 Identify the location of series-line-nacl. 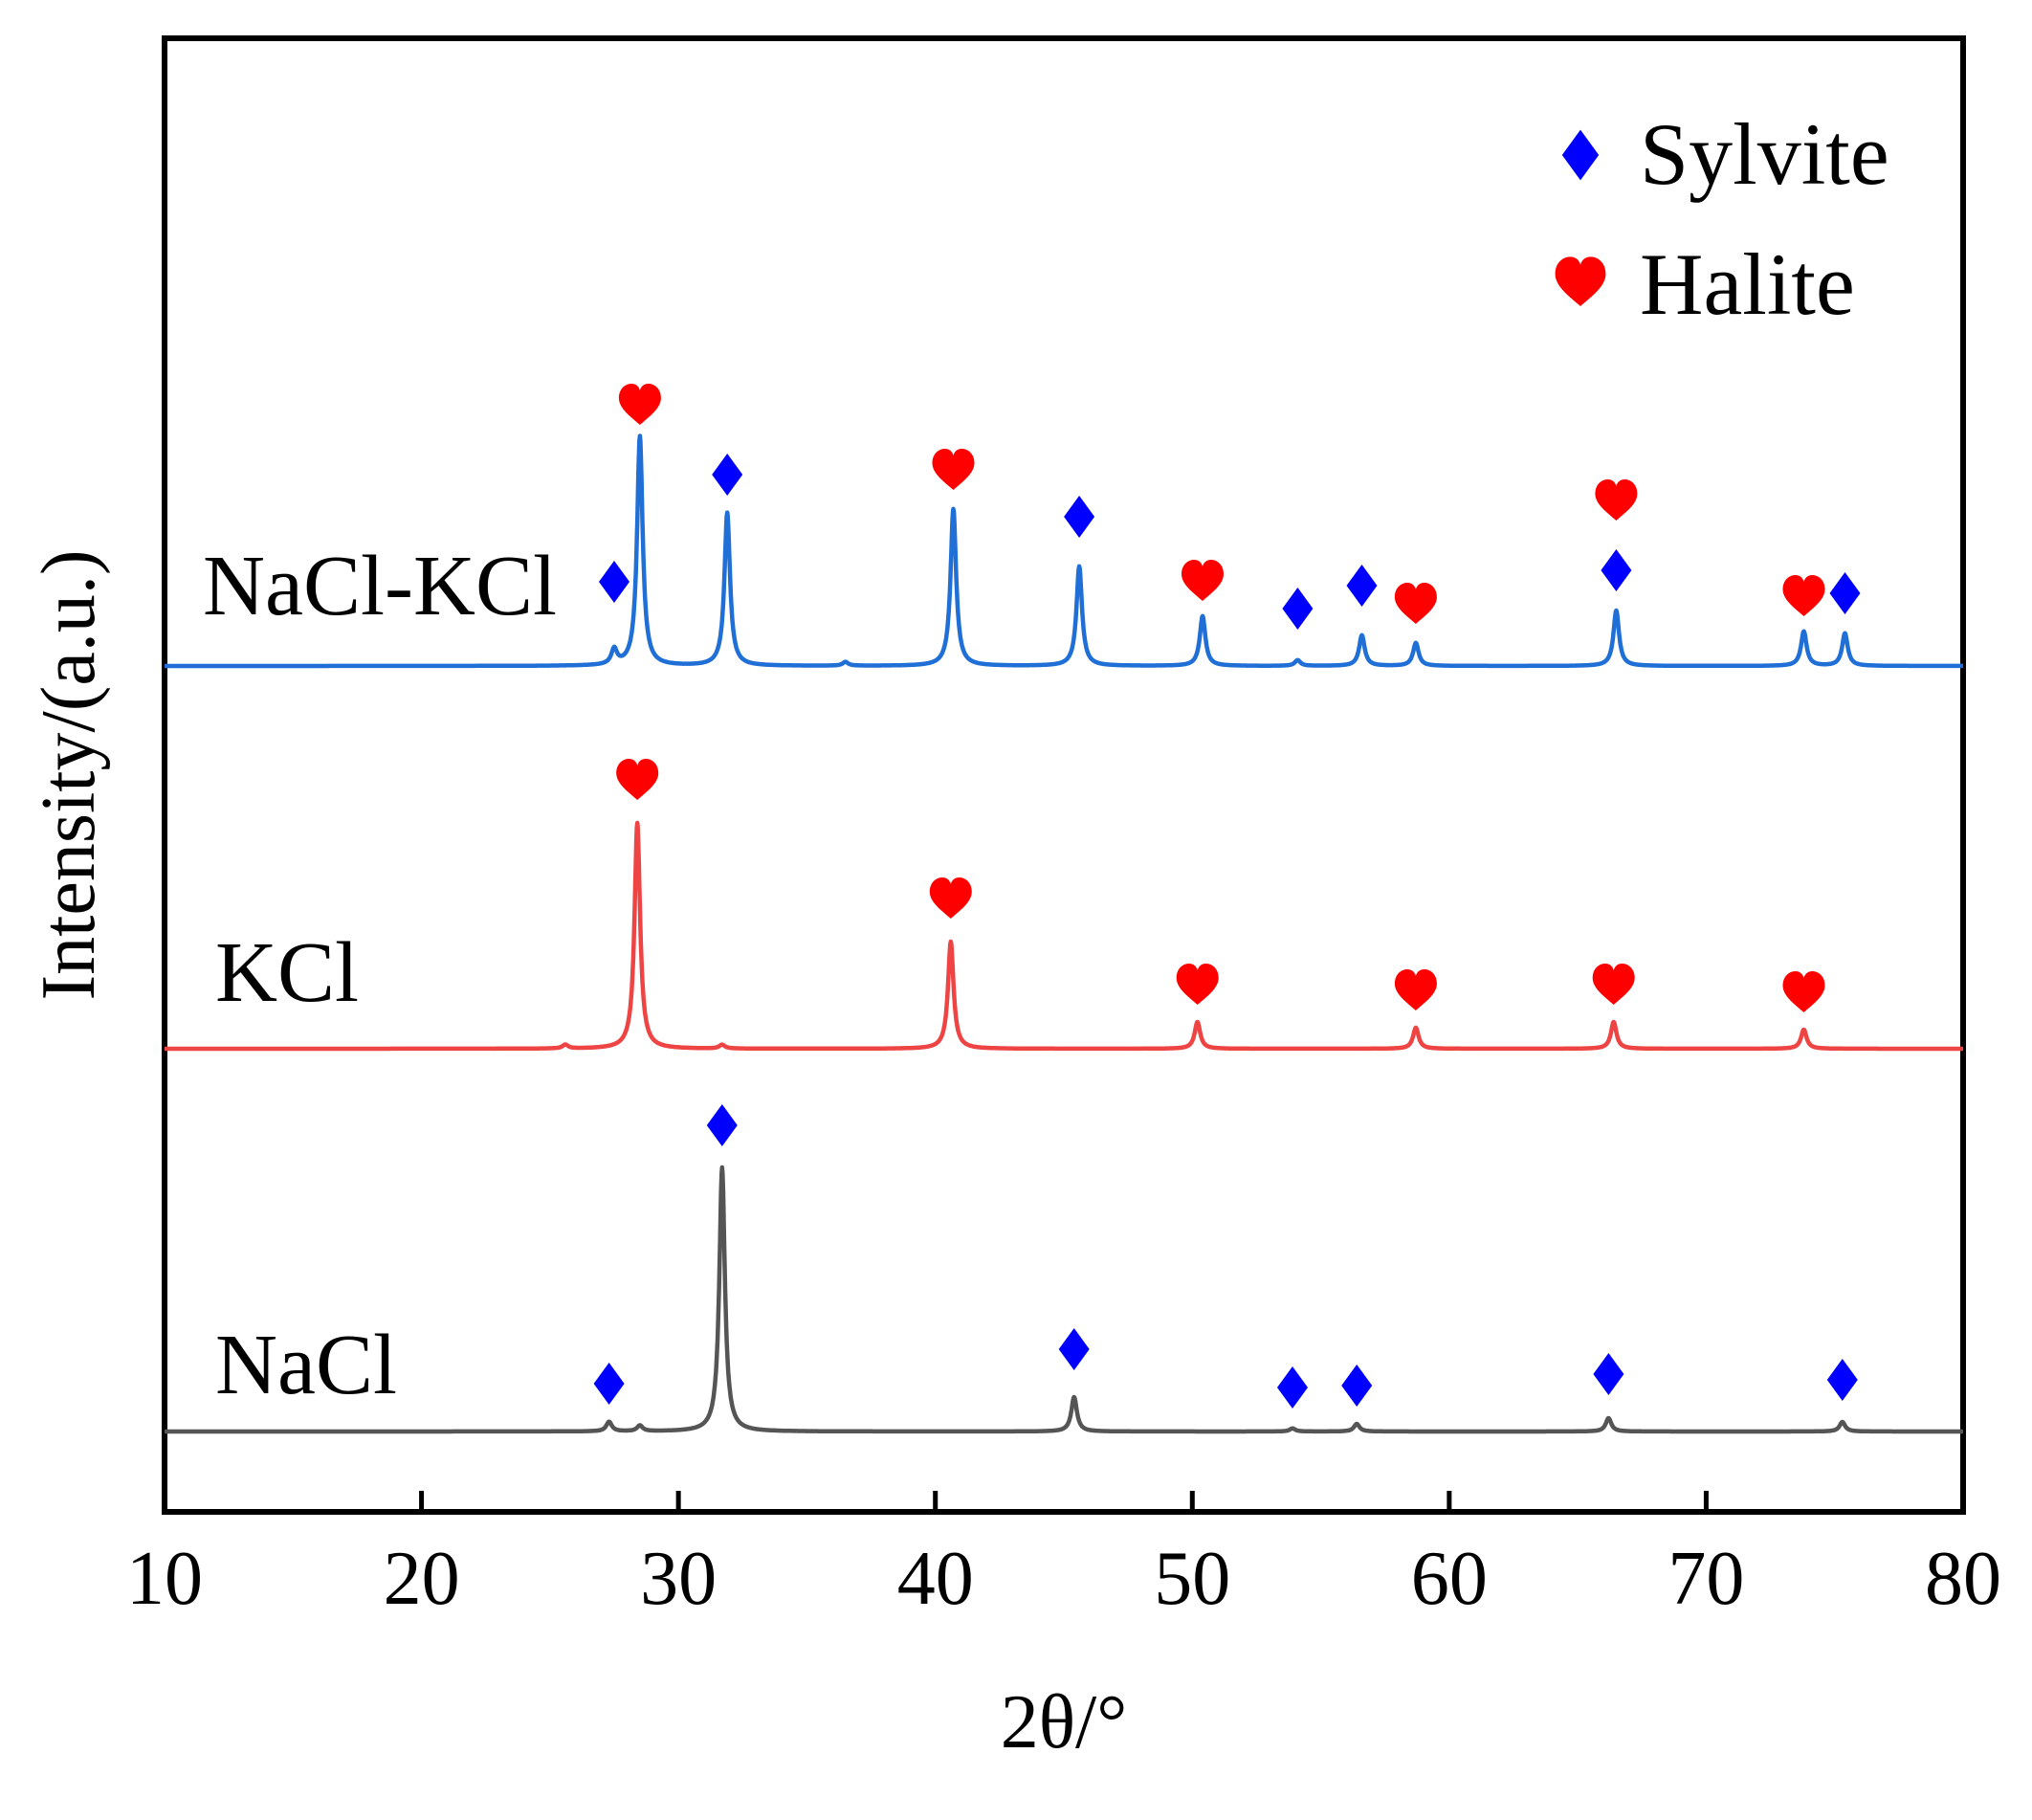
(1064, 1299).